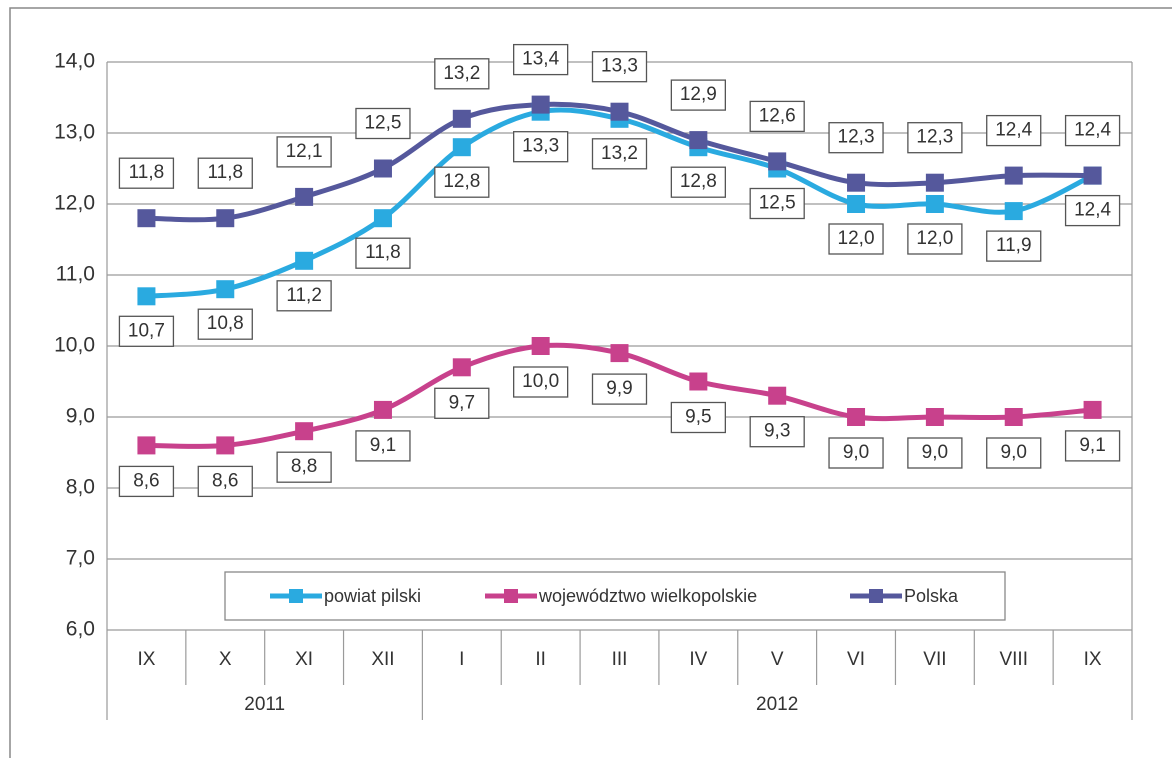 The width and height of the screenshot is (1172, 758). I want to click on value-label: 9,5, so click(698, 417).